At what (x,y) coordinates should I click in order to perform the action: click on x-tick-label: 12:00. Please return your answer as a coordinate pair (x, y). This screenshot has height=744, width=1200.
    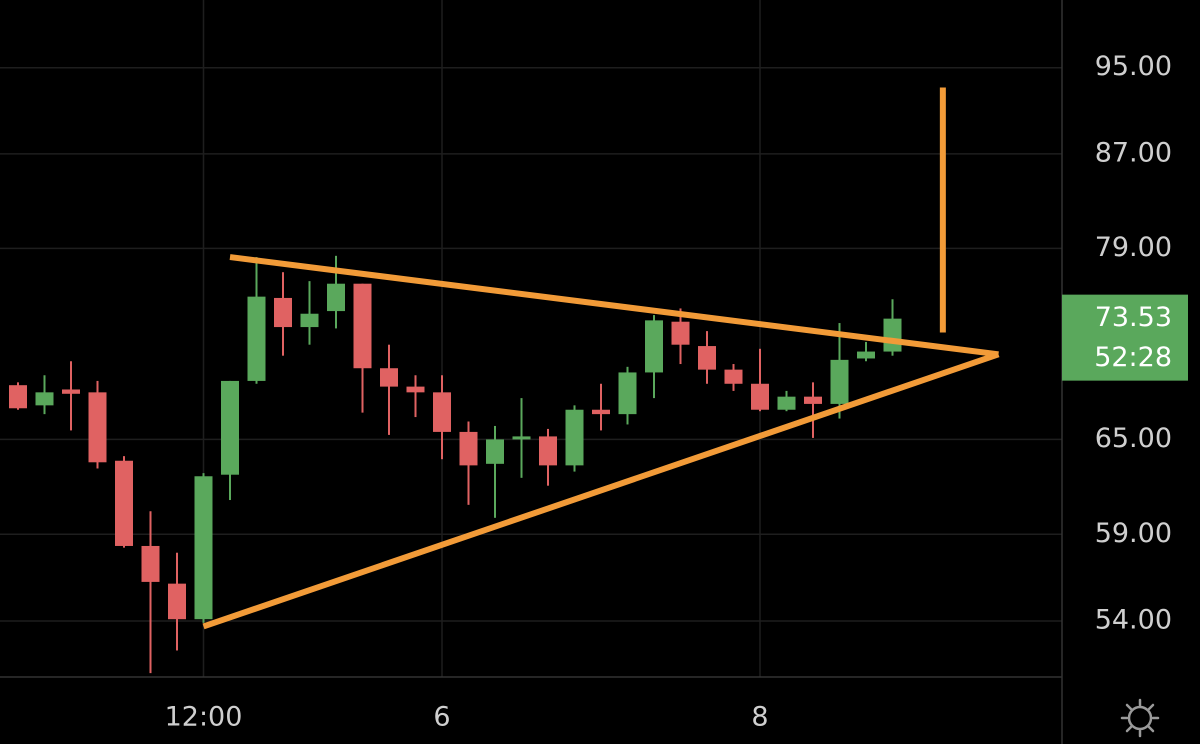
    Looking at the image, I should click on (204, 717).